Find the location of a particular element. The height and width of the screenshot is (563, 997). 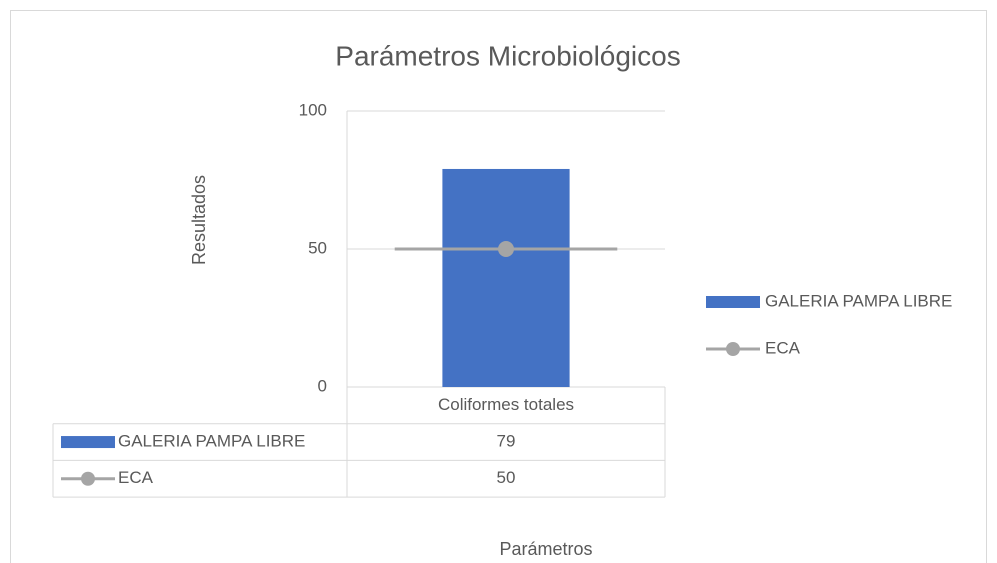

x-axis-label: Parámetros is located at coordinates (545, 549).